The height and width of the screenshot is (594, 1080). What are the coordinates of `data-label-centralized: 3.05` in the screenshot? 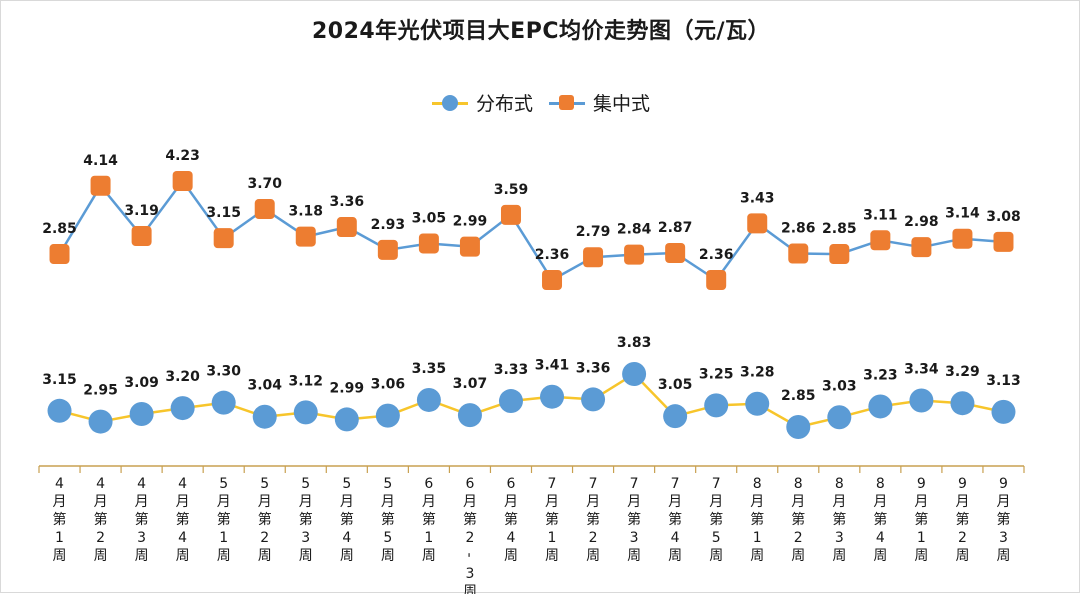 It's located at (429, 218).